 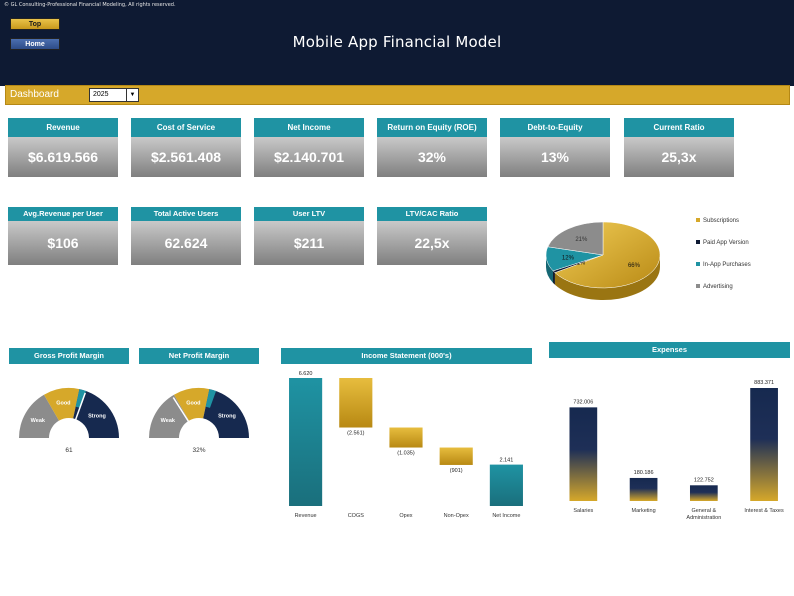 What do you see at coordinates (644, 473) in the screenshot?
I see `expense-data-label: 180.186` at bounding box center [644, 473].